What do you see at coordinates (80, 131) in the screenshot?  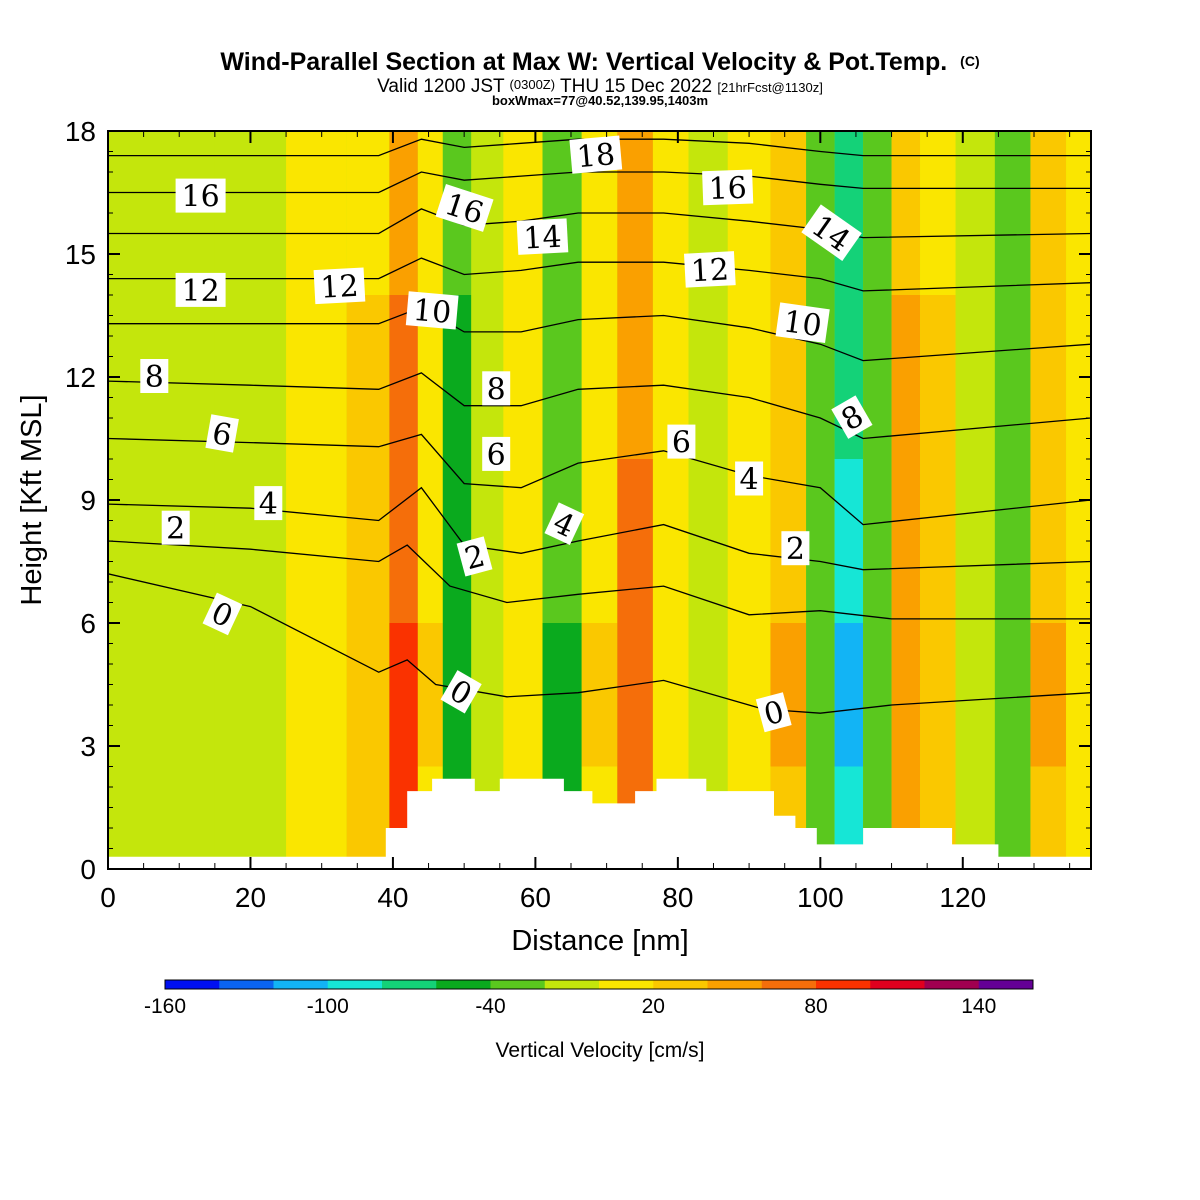 I see `y-tick-label: 18` at bounding box center [80, 131].